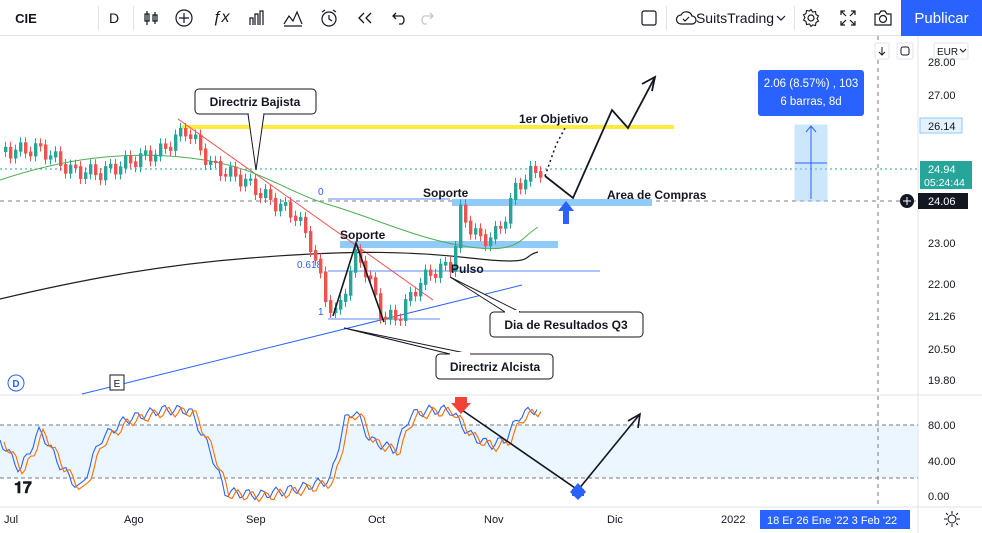 The height and width of the screenshot is (533, 982). Describe the element at coordinates (449, 244) in the screenshot. I see `support-zone-lower` at that location.